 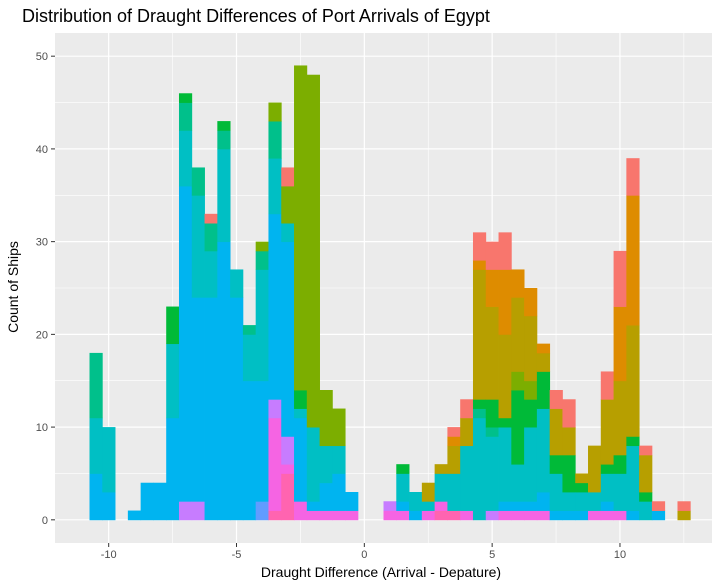 I want to click on y-tick-label: 50, so click(x=42, y=57).